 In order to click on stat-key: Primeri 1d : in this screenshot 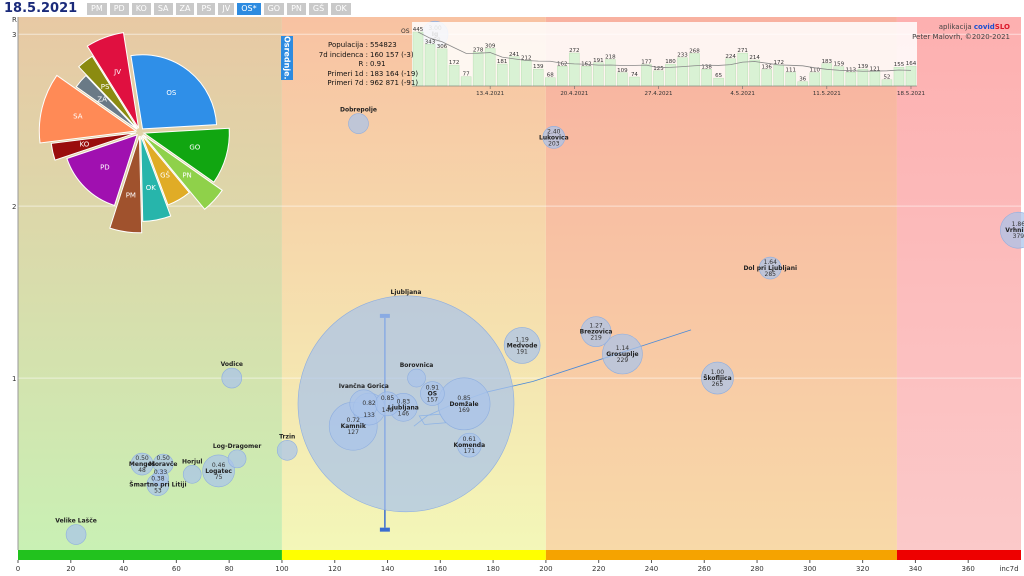, I will do `click(347, 73)`.